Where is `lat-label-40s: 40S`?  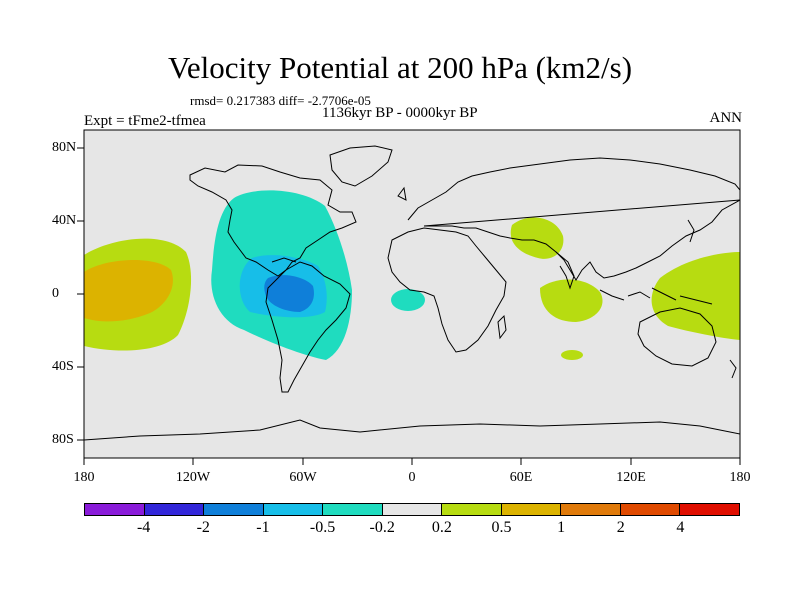 lat-label-40s: 40S is located at coordinates (63, 366).